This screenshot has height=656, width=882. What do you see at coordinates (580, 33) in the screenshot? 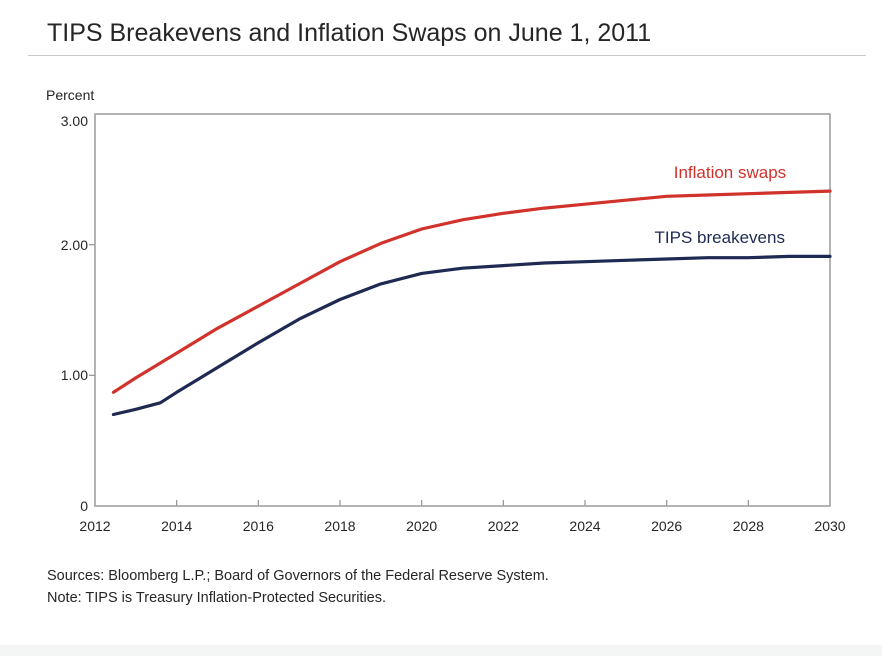
I see `chart-title-date: June 1, 2011` at bounding box center [580, 33].